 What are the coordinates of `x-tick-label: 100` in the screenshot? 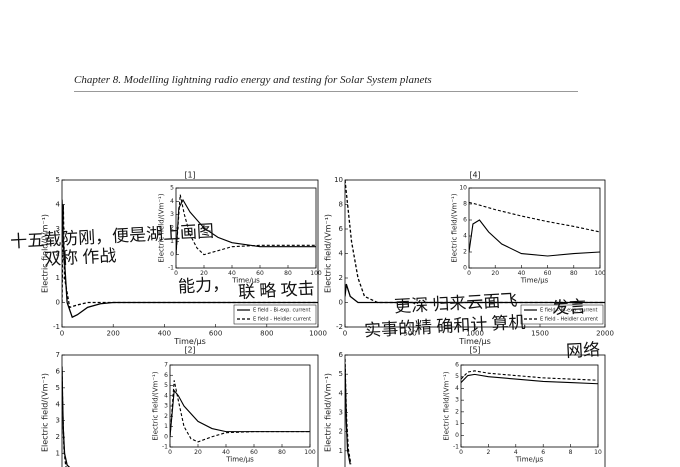 It's located at (310, 452).